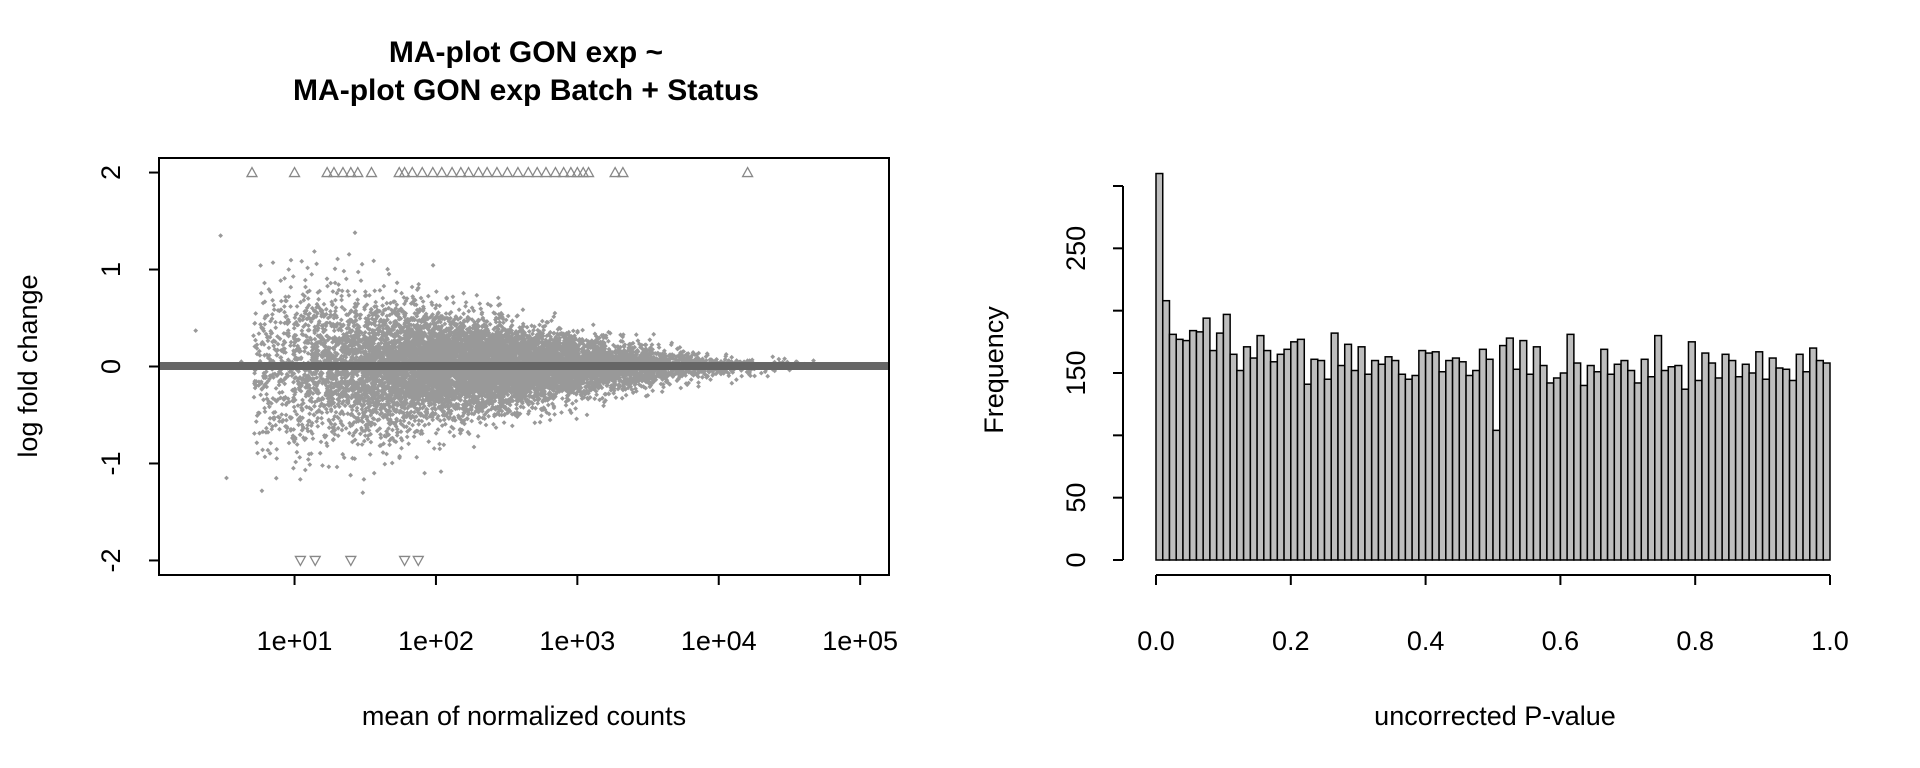  Describe the element at coordinates (127, 368) in the screenshot. I see `ma-plot-y-axis: -2 -1 0 1 2` at that location.